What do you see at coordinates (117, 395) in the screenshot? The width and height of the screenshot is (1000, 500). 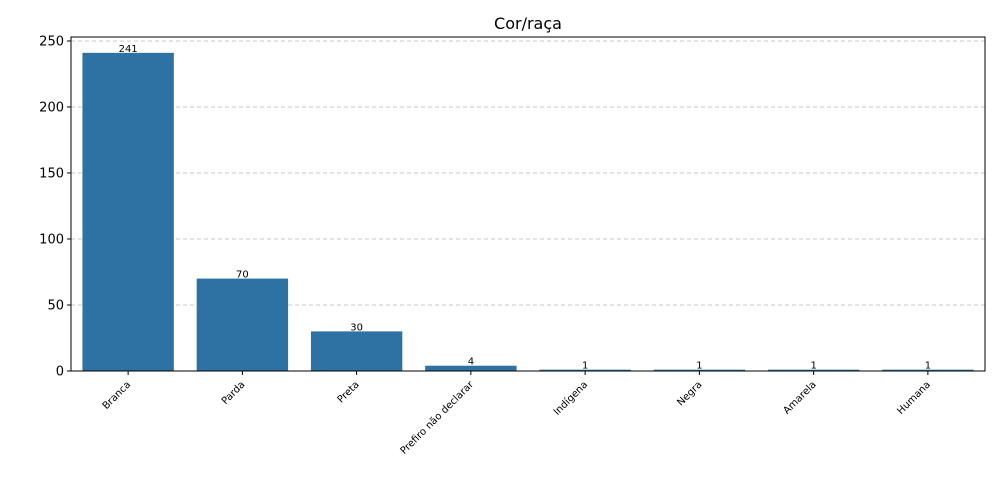 I see `x-tick-label: Branca` at bounding box center [117, 395].